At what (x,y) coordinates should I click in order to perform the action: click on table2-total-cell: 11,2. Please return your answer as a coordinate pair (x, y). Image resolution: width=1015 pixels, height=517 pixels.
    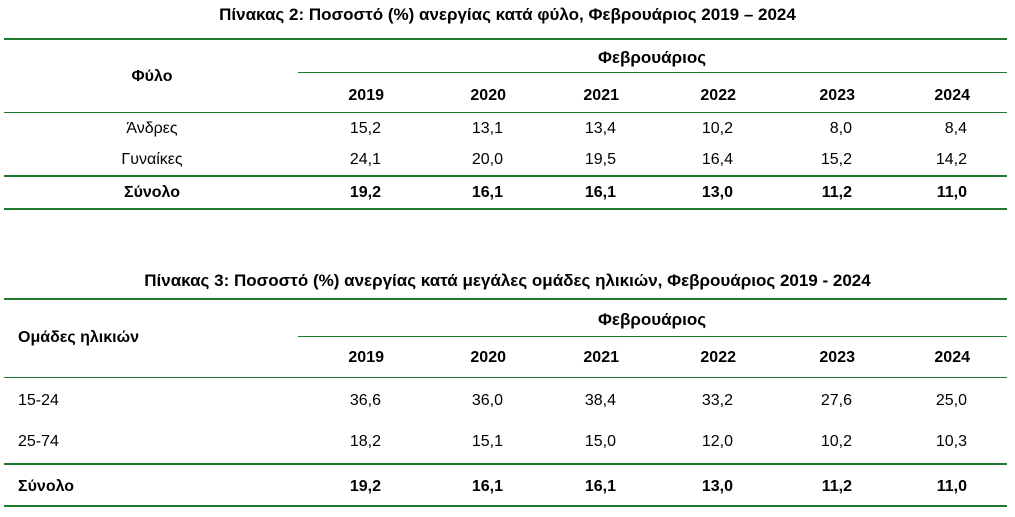
    Looking at the image, I should click on (836, 192).